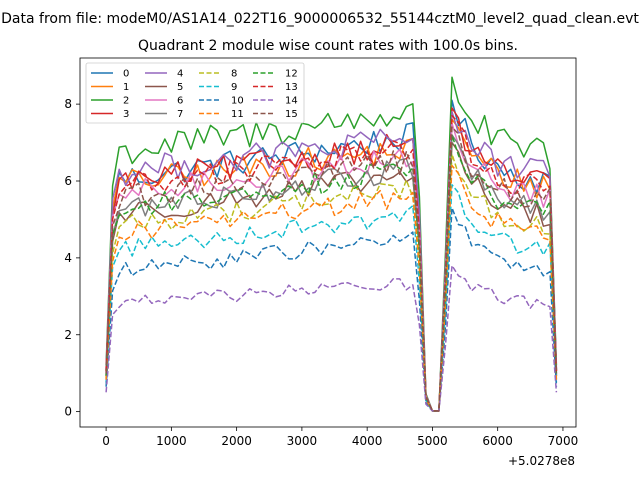  I want to click on y-tick-label: 2, so click(68, 335).